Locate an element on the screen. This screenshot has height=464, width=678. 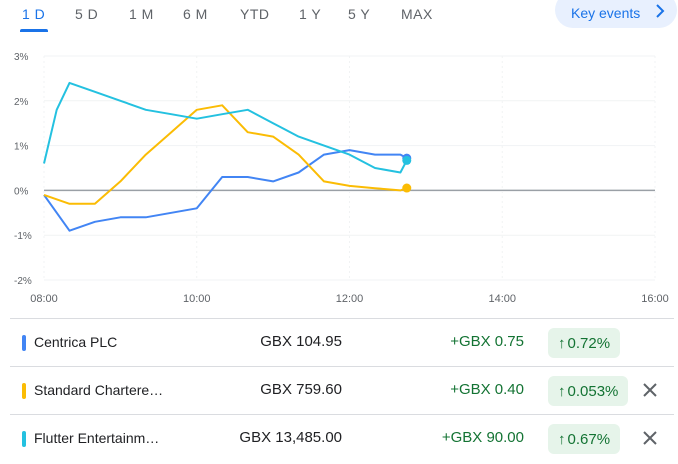
percent-change-badge: ↑ 0.67% is located at coordinates (584, 439).